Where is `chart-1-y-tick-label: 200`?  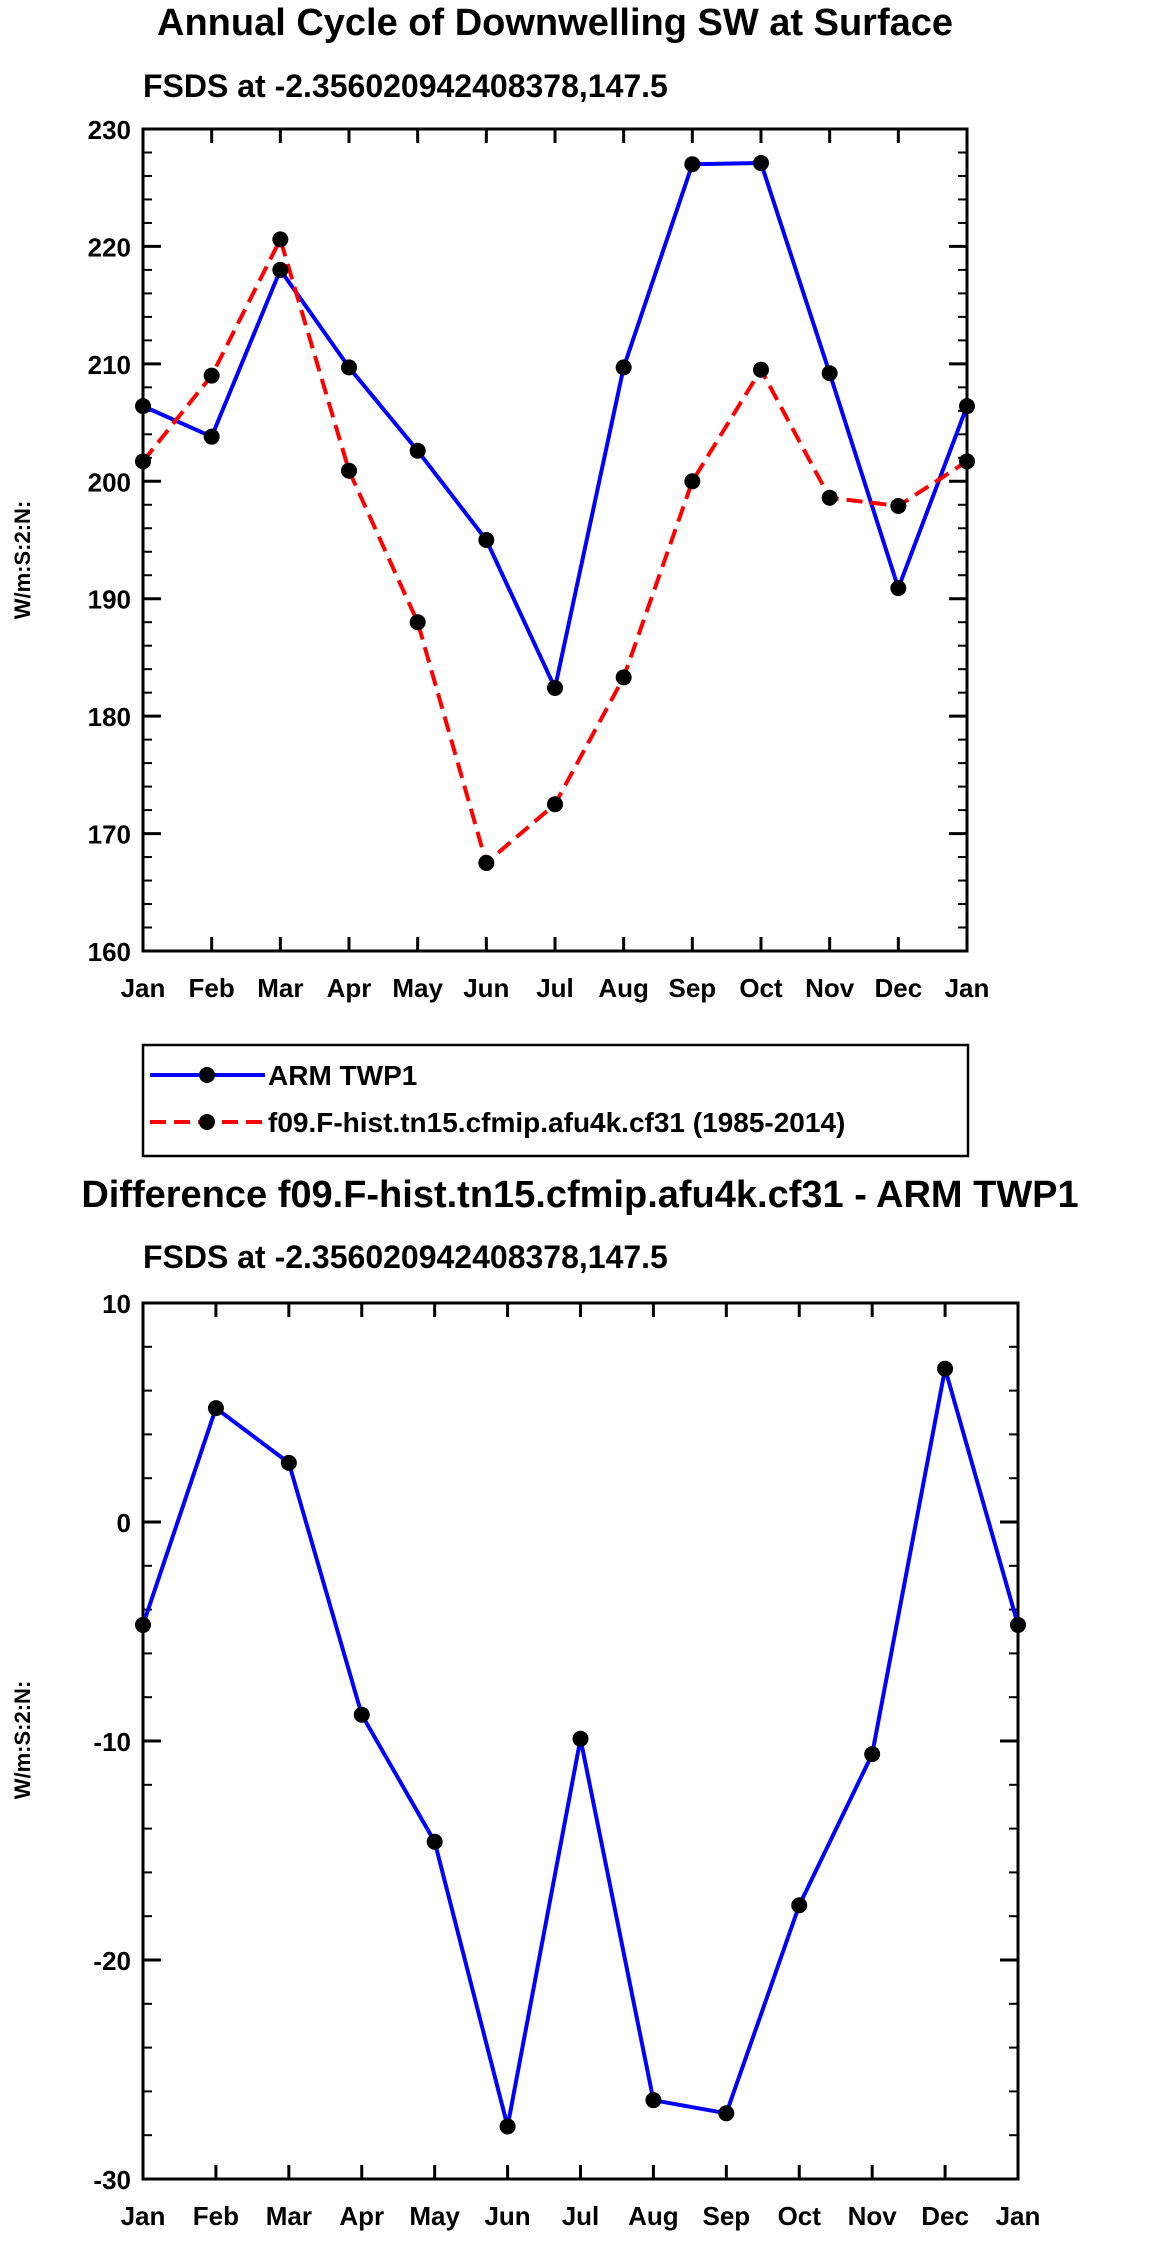
chart-1-y-tick-label: 200 is located at coordinates (109, 482).